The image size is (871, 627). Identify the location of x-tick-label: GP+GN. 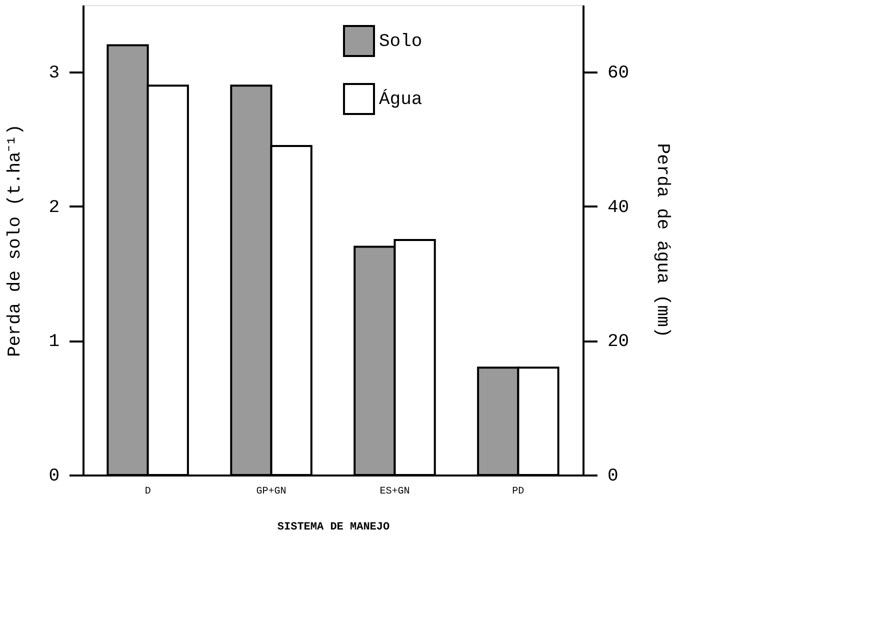
(271, 492).